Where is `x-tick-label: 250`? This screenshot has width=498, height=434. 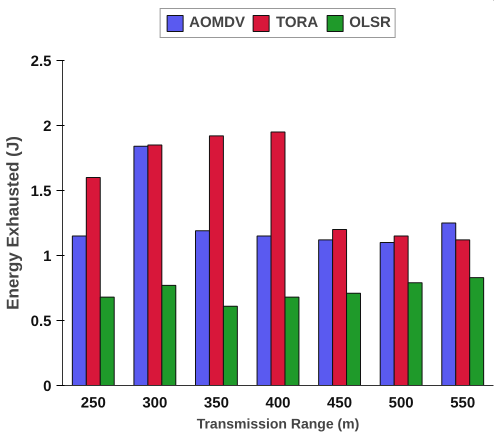
x-tick-label: 250 is located at coordinates (93, 403).